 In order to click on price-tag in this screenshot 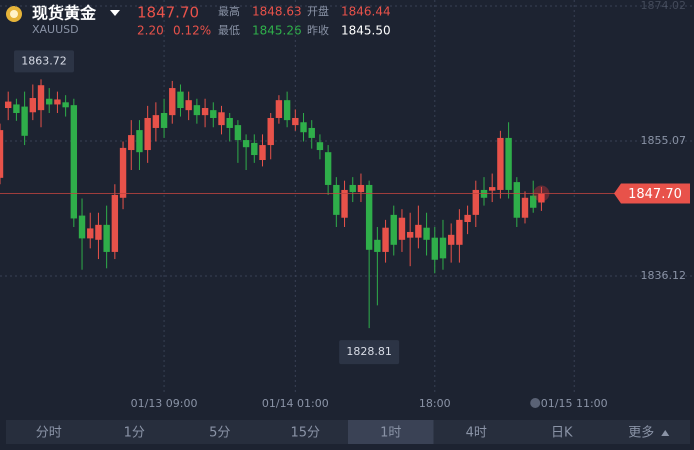, I will do `click(652, 193)`.